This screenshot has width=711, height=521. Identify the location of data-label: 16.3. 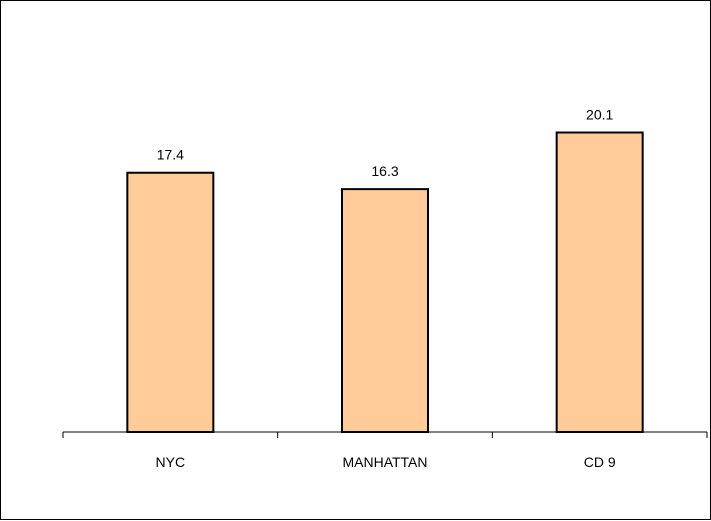
(384, 171).